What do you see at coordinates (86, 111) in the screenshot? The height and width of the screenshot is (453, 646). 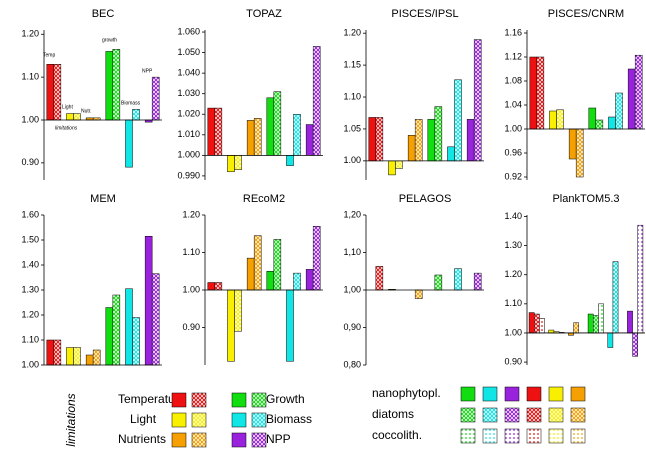 I see `annotation: Nutr.` at bounding box center [86, 111].